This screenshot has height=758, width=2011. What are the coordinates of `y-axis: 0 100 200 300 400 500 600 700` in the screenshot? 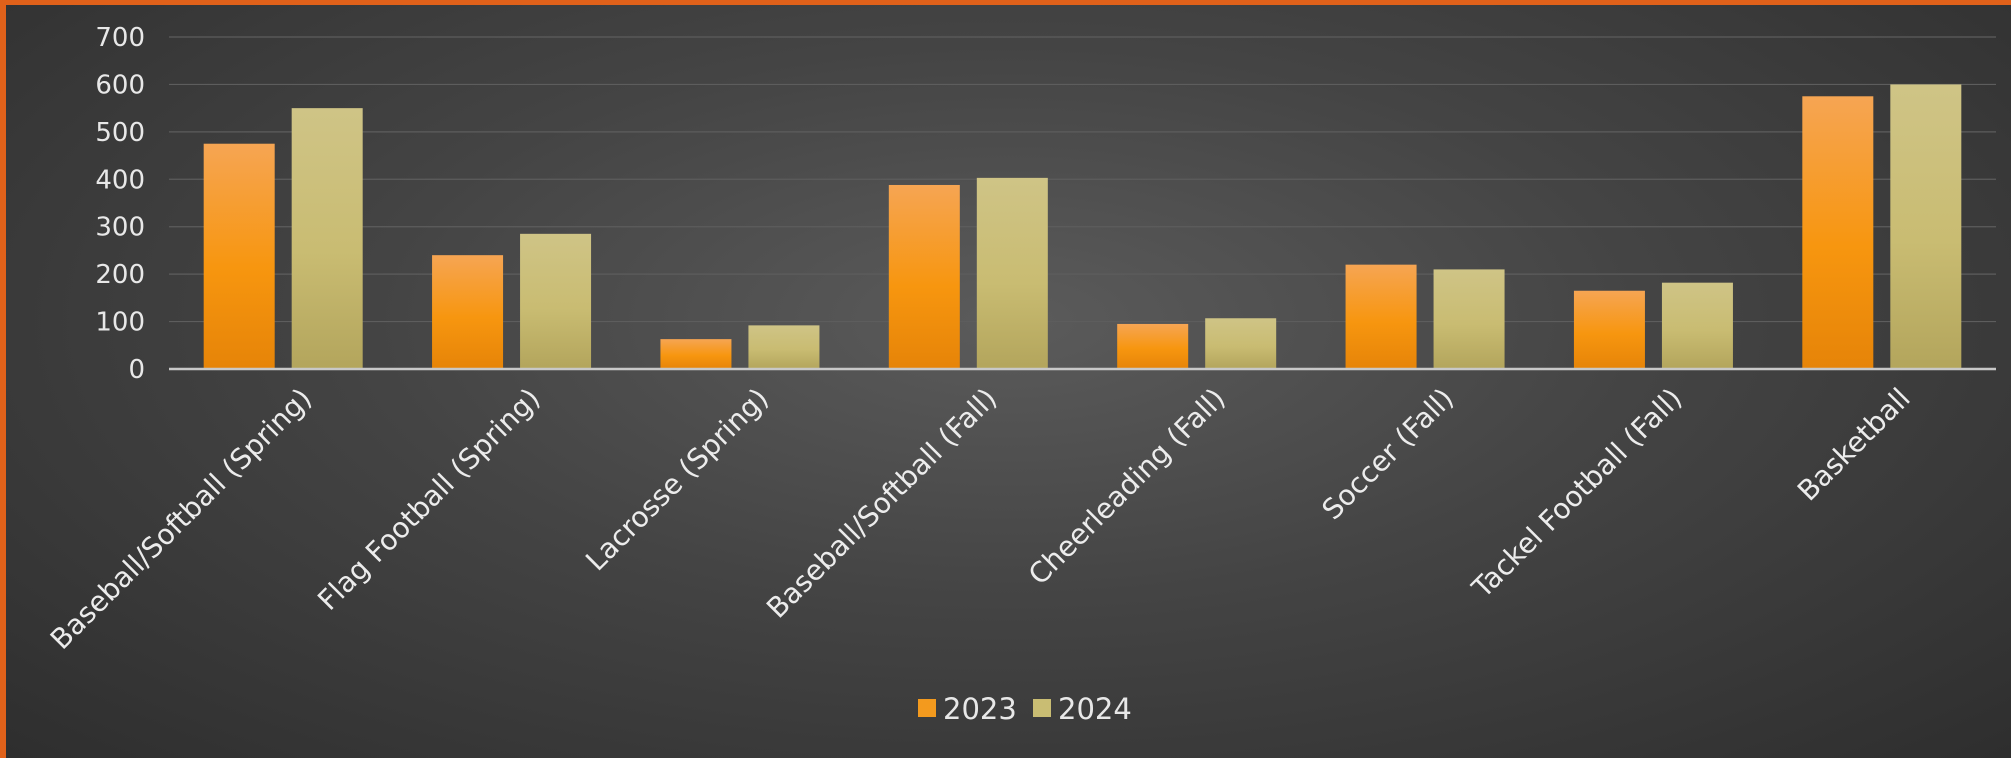 It's located at (120, 204).